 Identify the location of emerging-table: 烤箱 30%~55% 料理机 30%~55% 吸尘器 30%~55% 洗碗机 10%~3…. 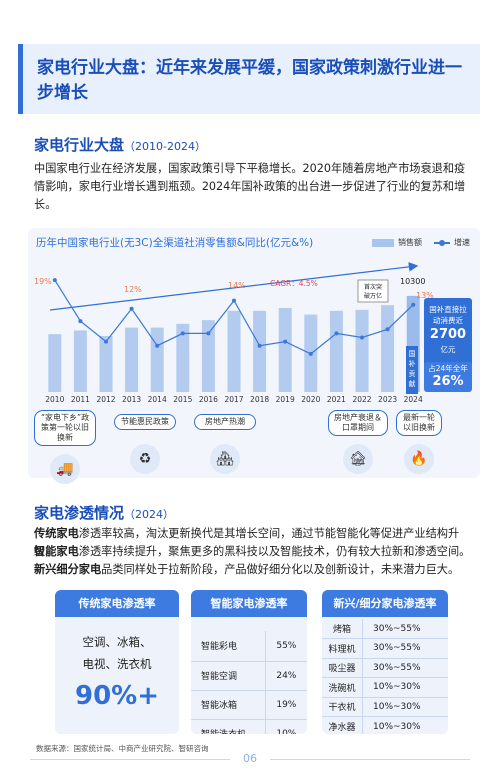
(385, 676).